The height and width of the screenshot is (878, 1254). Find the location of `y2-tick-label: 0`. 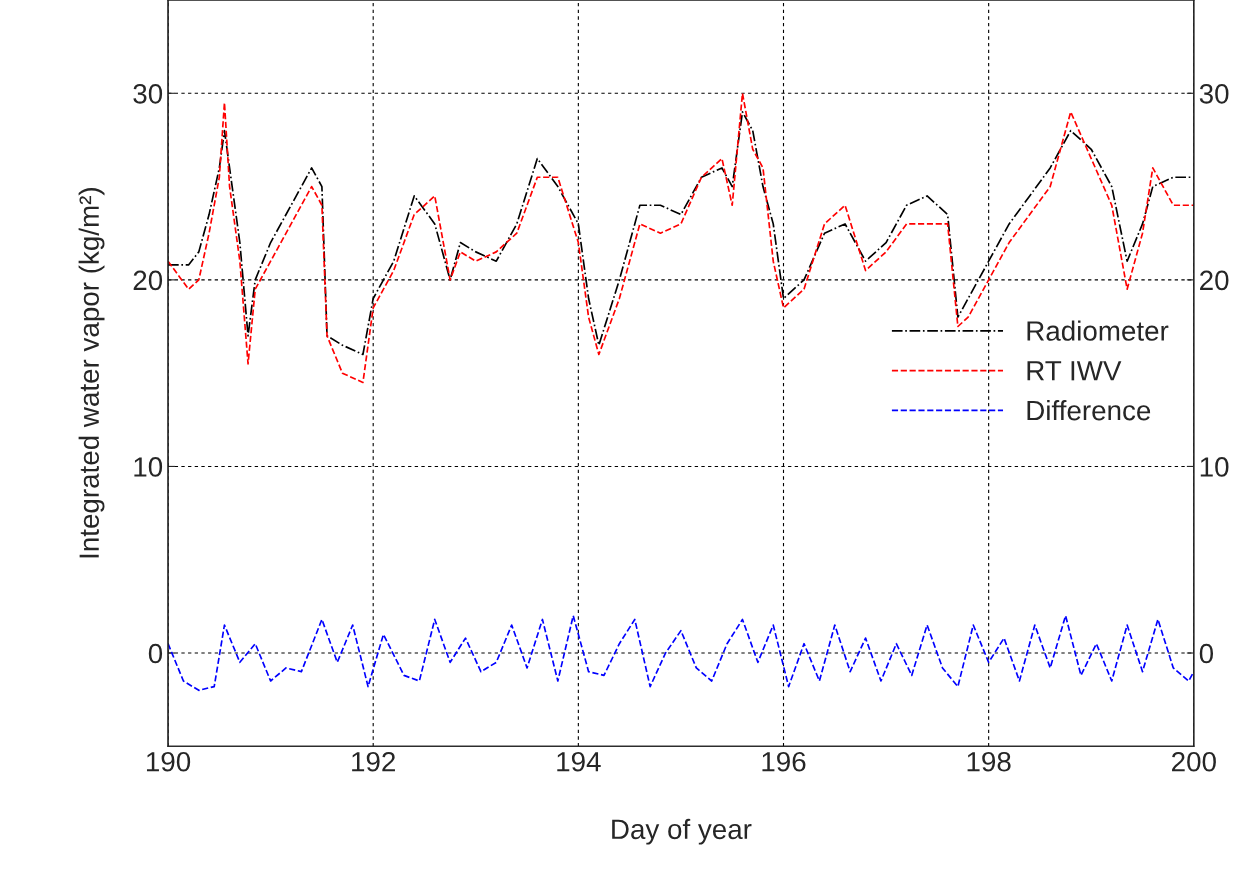

y2-tick-label: 0 is located at coordinates (1206, 653).